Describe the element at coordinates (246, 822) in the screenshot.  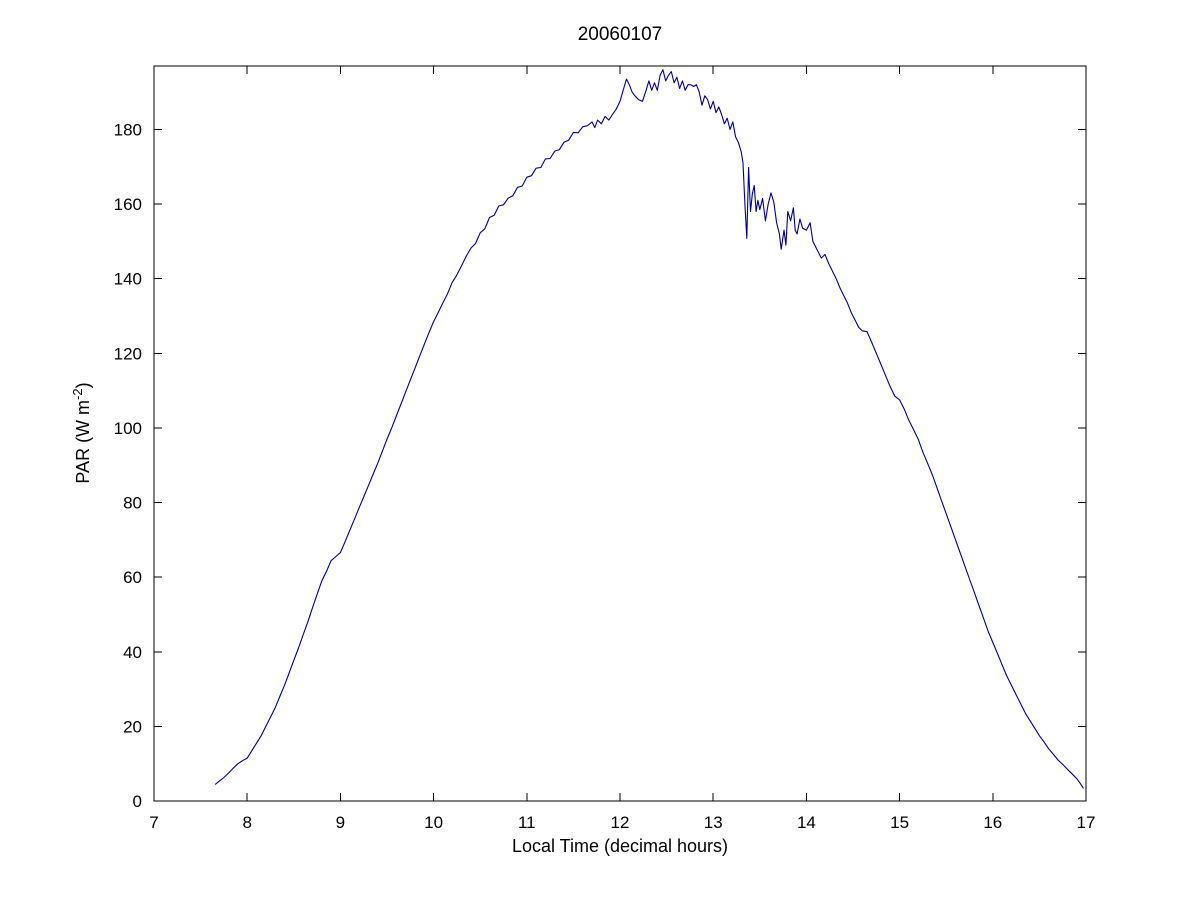
I see `x-tick-label: 8` at that location.